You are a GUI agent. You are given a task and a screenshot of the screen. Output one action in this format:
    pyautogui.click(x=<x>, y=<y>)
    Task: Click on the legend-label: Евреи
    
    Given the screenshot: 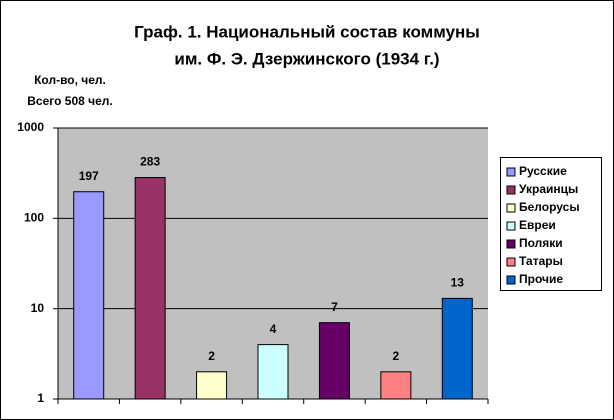 What is the action you would take?
    pyautogui.click(x=537, y=225)
    